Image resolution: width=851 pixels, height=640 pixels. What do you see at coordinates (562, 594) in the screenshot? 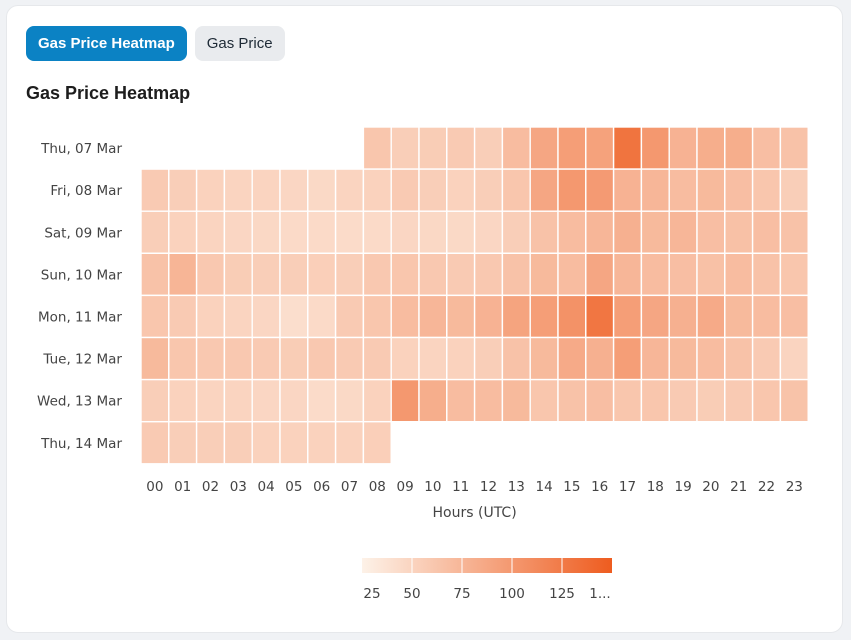
I see `color-legend-tick: 125` at bounding box center [562, 594].